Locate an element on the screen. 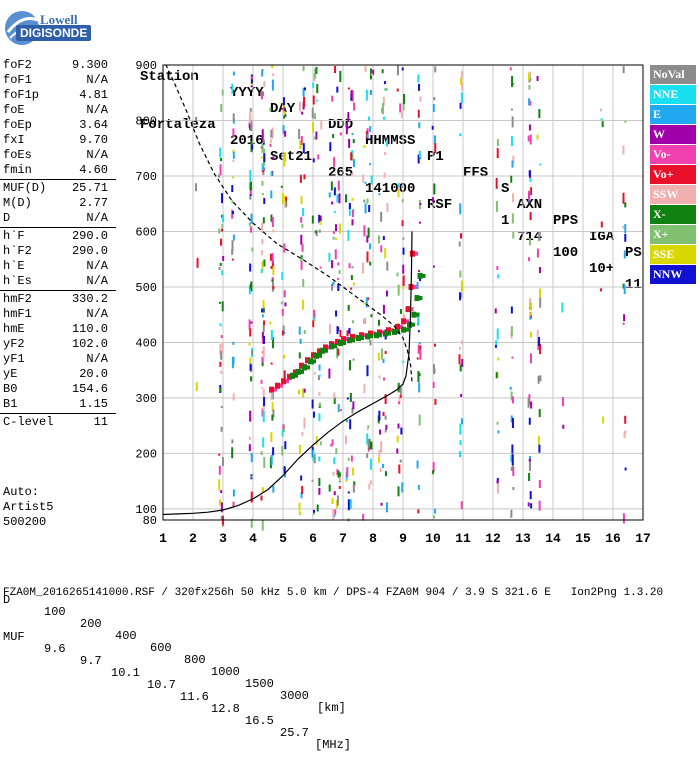  parameter-row: foEs N/A is located at coordinates (59, 155).